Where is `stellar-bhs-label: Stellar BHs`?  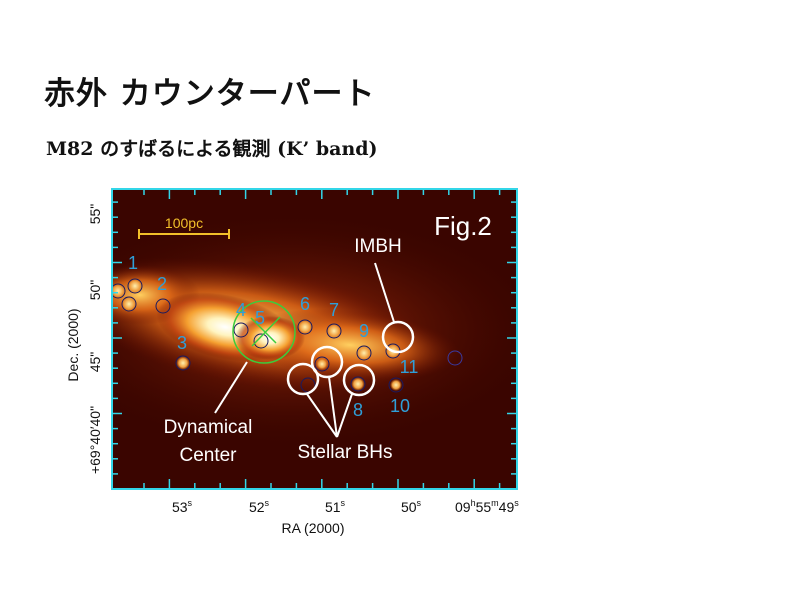
stellar-bhs-label: Stellar BHs is located at coordinates (344, 452).